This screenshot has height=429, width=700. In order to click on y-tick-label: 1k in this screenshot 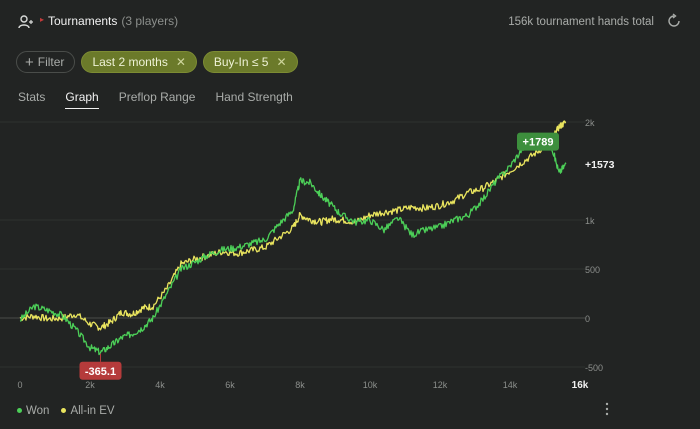, I will do `click(590, 221)`.